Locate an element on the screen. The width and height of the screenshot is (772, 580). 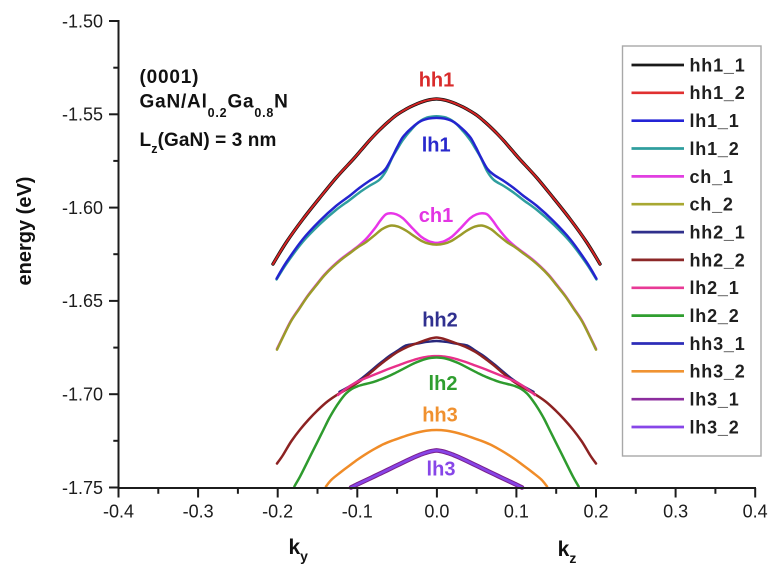
svg-text: hh1_1 is located at coordinates (718, 65).